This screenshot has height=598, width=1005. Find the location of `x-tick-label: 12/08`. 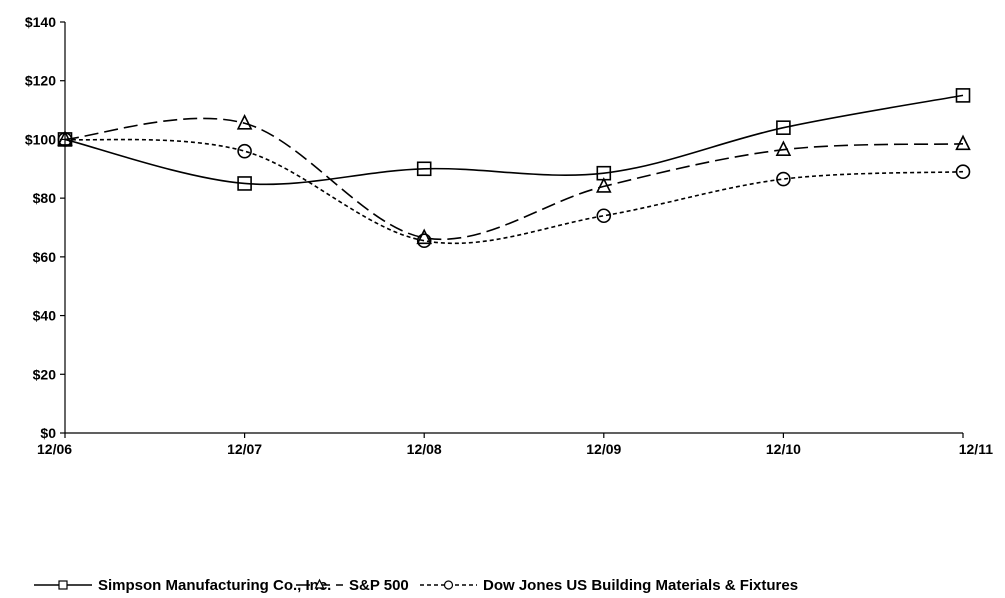

x-tick-label: 12/08 is located at coordinates (424, 449).